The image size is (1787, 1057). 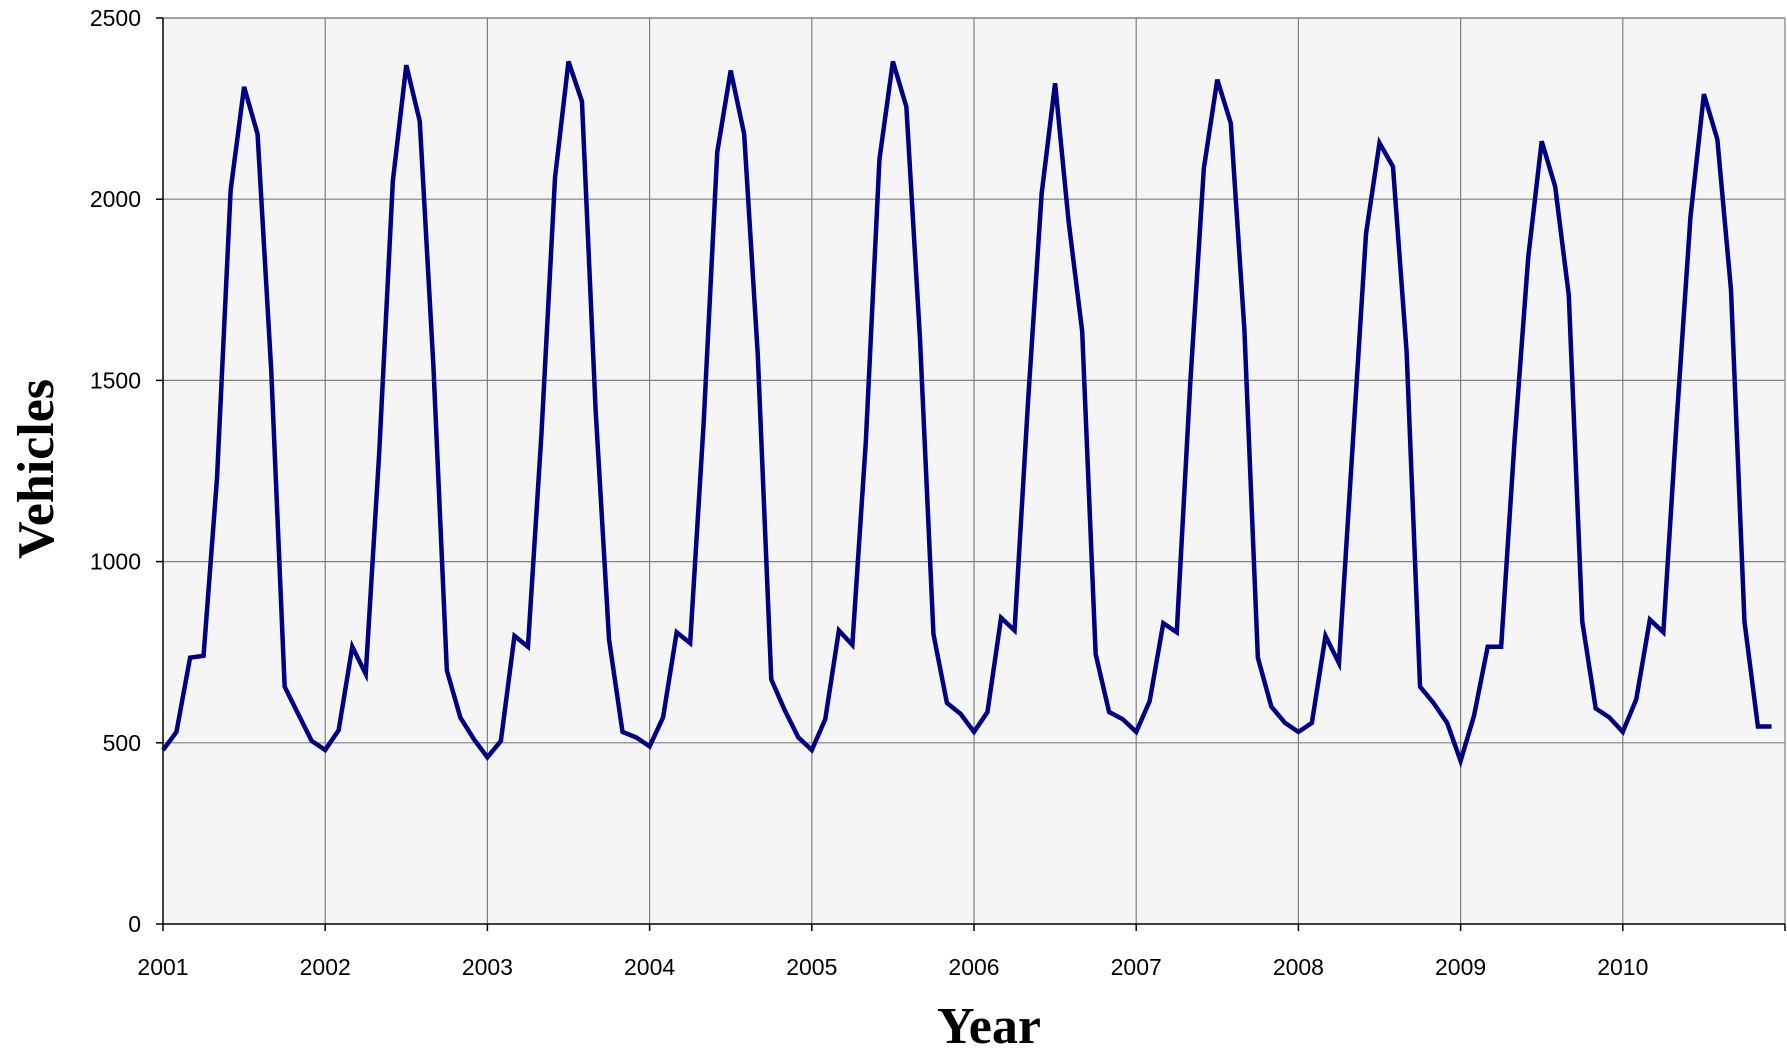 What do you see at coordinates (1298, 967) in the screenshot?
I see `x-tick-label: 2008` at bounding box center [1298, 967].